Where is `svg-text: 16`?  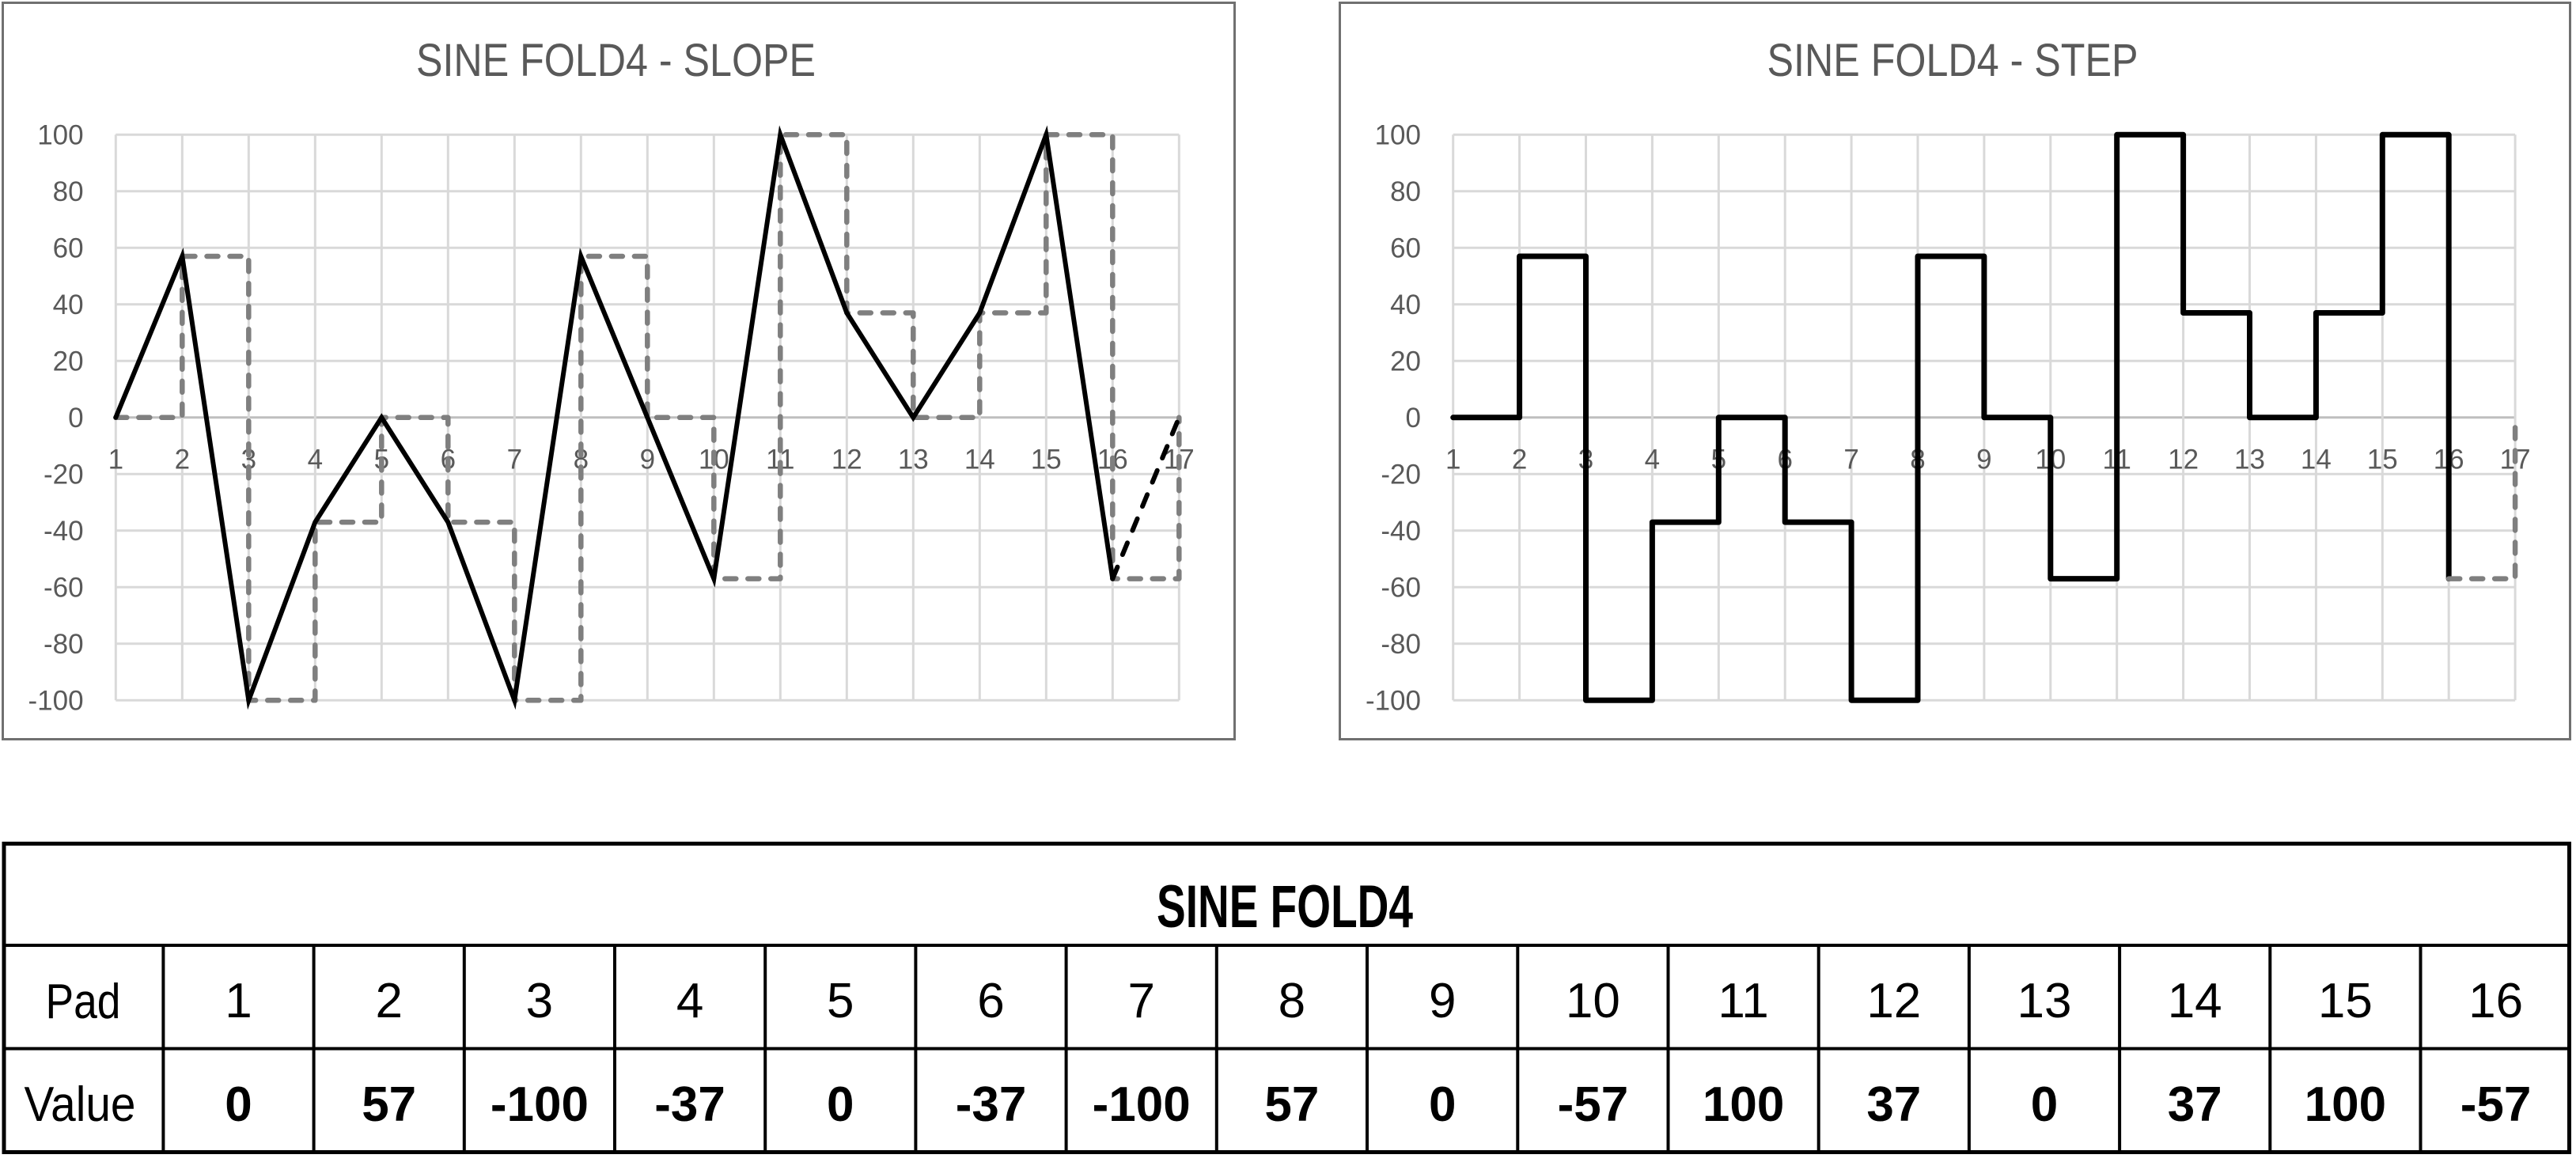
svg-text: 16 is located at coordinates (2495, 1001).